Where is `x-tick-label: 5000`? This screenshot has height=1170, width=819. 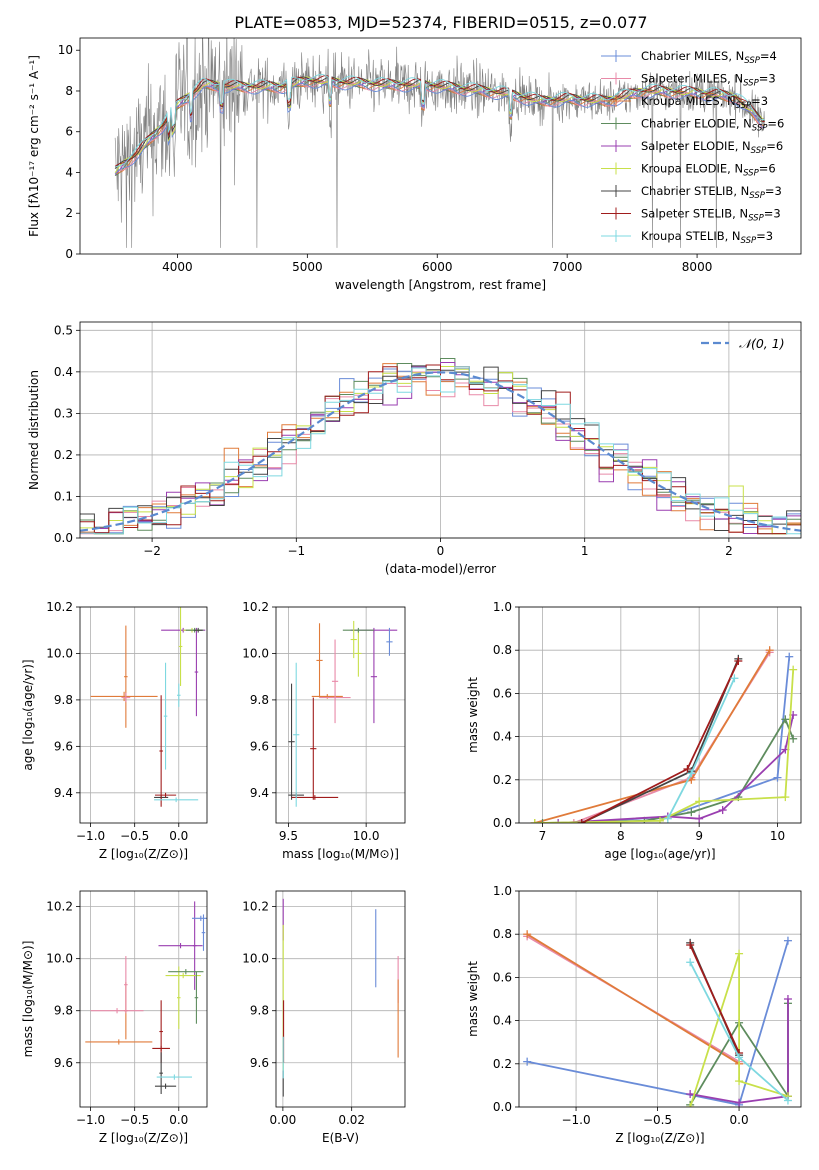 x-tick-label: 5000 is located at coordinates (307, 267).